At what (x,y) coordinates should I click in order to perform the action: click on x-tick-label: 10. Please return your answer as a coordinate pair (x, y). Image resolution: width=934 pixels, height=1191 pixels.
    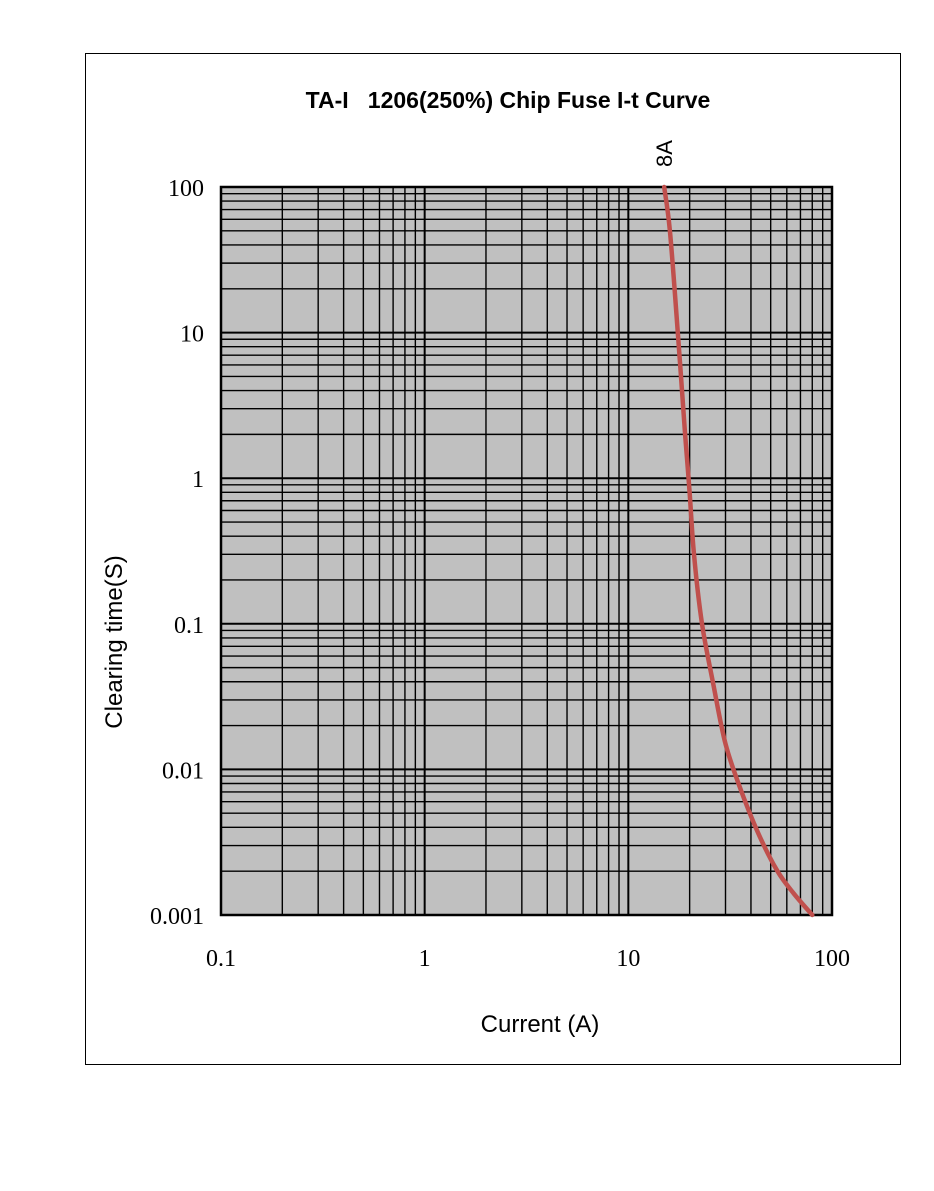
    Looking at the image, I should click on (628, 959).